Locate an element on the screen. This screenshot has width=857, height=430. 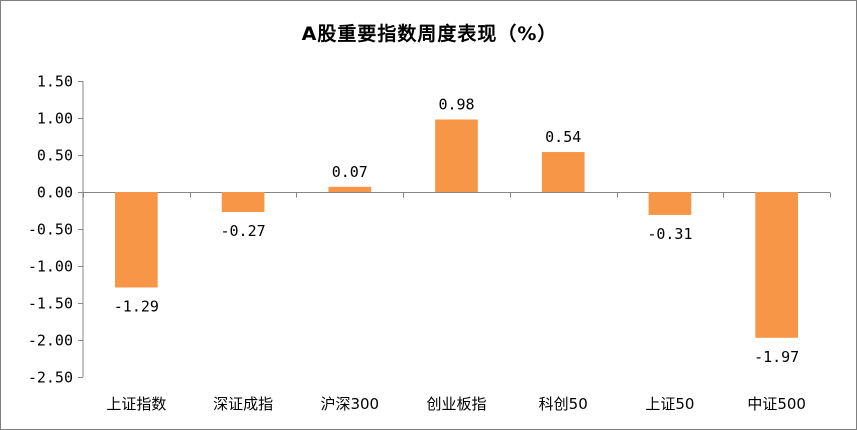
y-tick-label: -1.00 is located at coordinates (50, 267).